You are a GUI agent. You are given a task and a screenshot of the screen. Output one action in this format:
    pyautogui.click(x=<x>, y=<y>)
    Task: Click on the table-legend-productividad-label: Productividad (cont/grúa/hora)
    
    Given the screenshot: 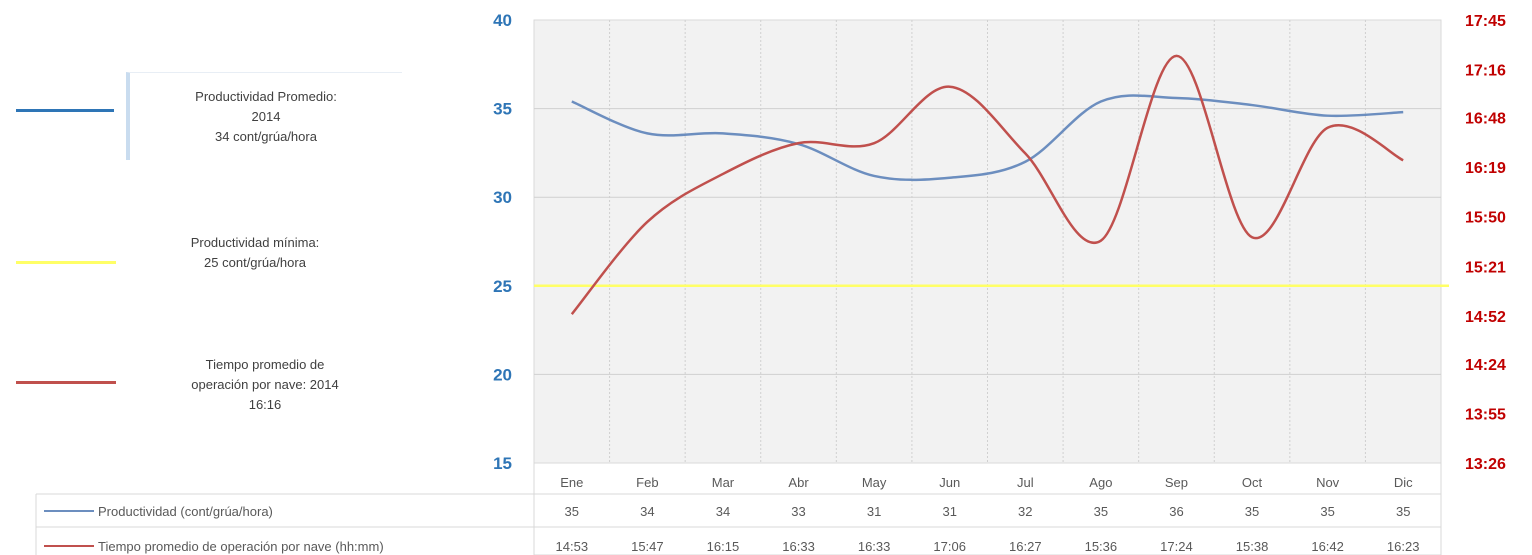 What is the action you would take?
    pyautogui.click(x=185, y=511)
    